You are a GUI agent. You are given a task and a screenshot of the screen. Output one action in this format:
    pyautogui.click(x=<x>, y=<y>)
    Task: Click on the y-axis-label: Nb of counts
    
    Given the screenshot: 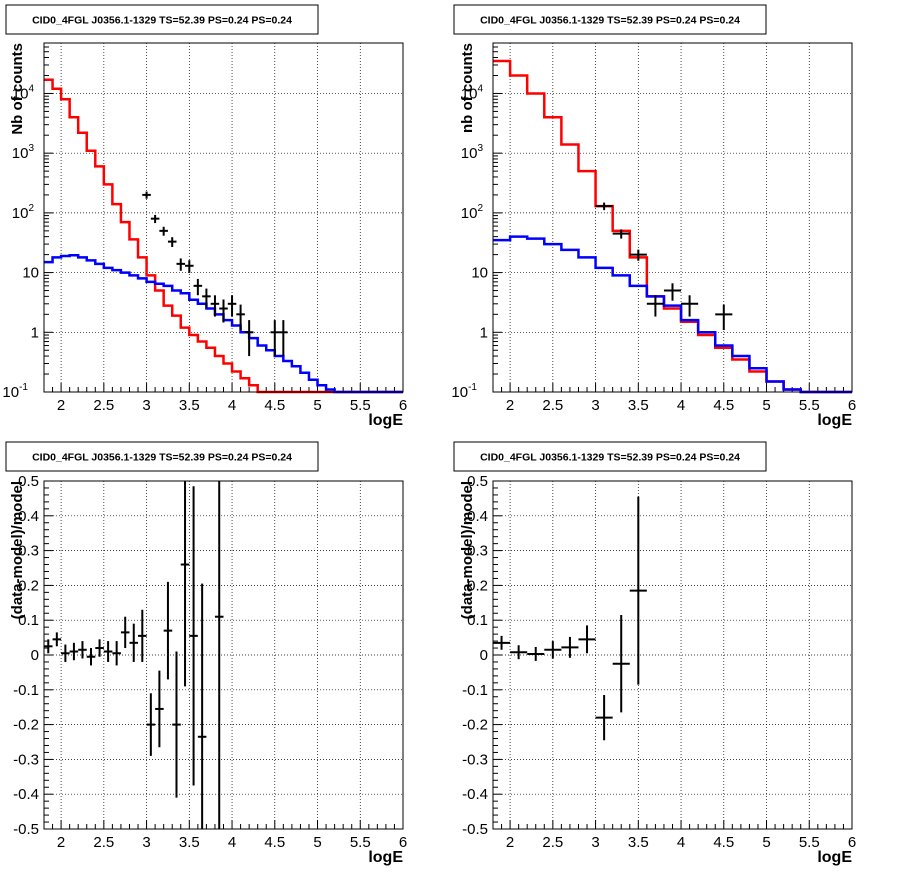 What is the action you would take?
    pyautogui.click(x=17, y=89)
    